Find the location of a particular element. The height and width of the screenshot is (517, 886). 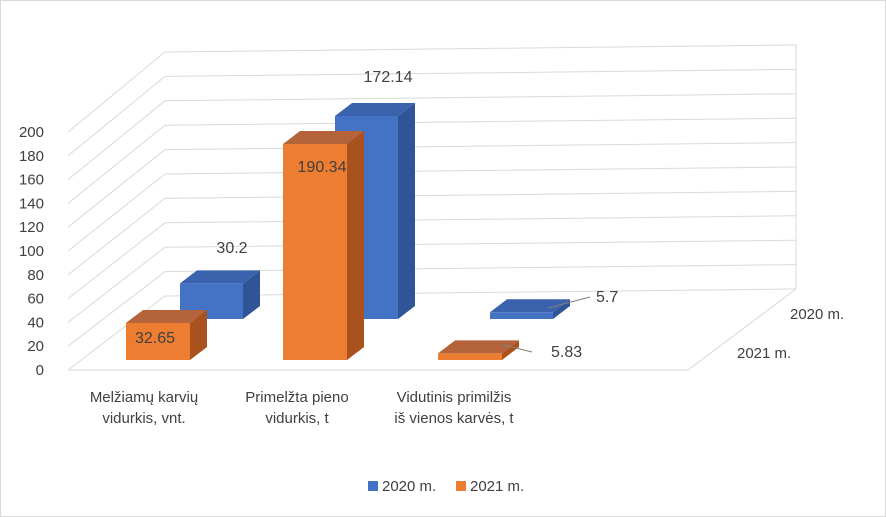

data-label-2020: 5.7 is located at coordinates (607, 297).